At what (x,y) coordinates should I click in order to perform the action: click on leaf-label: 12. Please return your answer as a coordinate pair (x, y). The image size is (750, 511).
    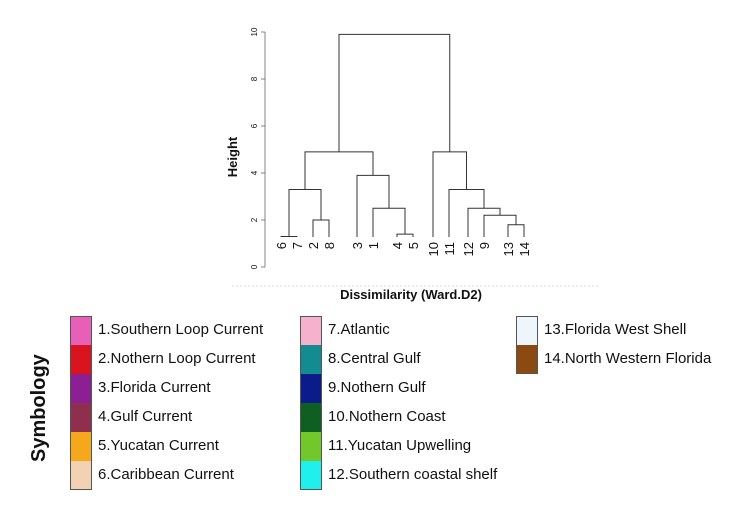
    Looking at the image, I should click on (468, 249).